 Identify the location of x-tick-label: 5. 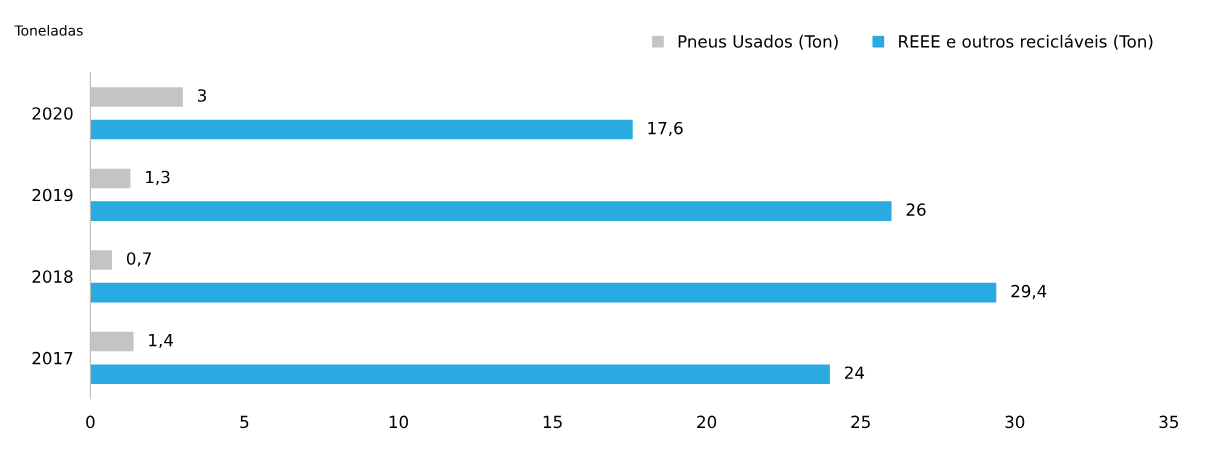
(244, 422).